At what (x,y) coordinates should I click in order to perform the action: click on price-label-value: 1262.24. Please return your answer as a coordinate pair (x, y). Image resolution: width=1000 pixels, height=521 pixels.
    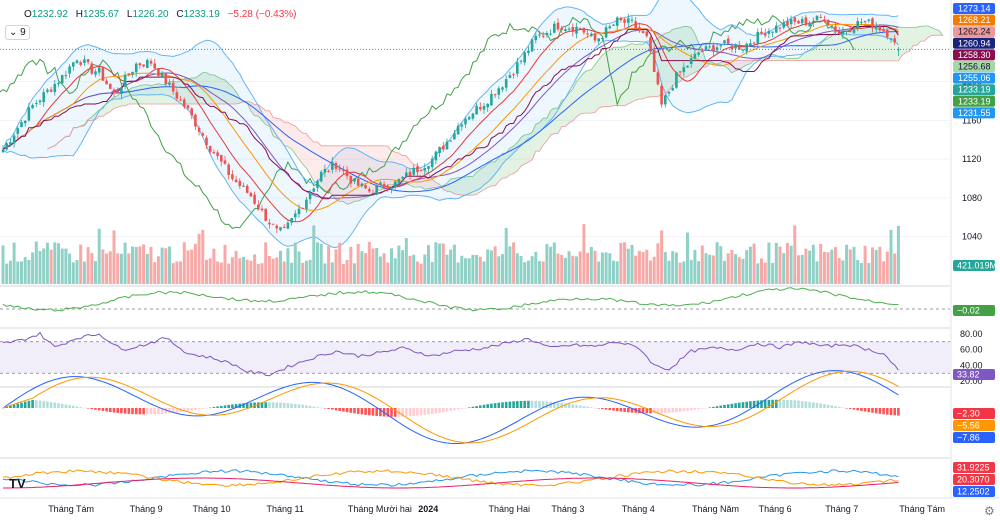
    Looking at the image, I should click on (974, 32).